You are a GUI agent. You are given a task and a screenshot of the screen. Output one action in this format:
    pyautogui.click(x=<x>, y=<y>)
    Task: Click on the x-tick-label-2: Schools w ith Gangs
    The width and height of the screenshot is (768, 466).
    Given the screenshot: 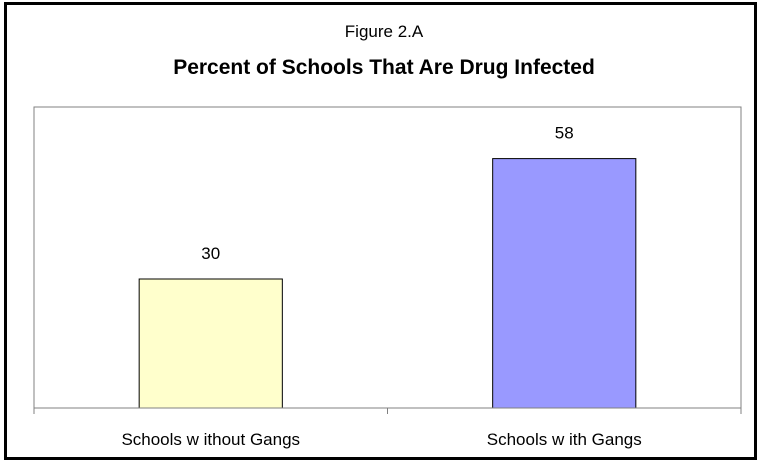 What is the action you would take?
    pyautogui.click(x=564, y=439)
    